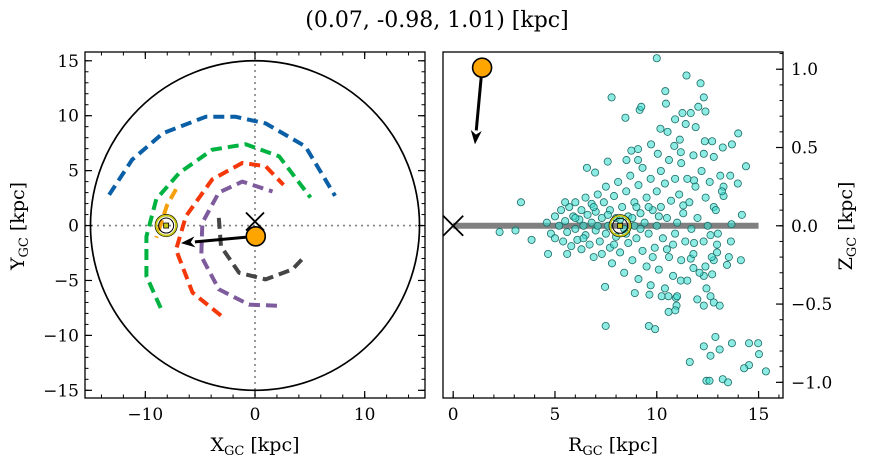 This screenshot has width=874, height=464. Describe the element at coordinates (19, 226) in the screenshot. I see `y-axis-label-left: YGC [kpc]` at that location.